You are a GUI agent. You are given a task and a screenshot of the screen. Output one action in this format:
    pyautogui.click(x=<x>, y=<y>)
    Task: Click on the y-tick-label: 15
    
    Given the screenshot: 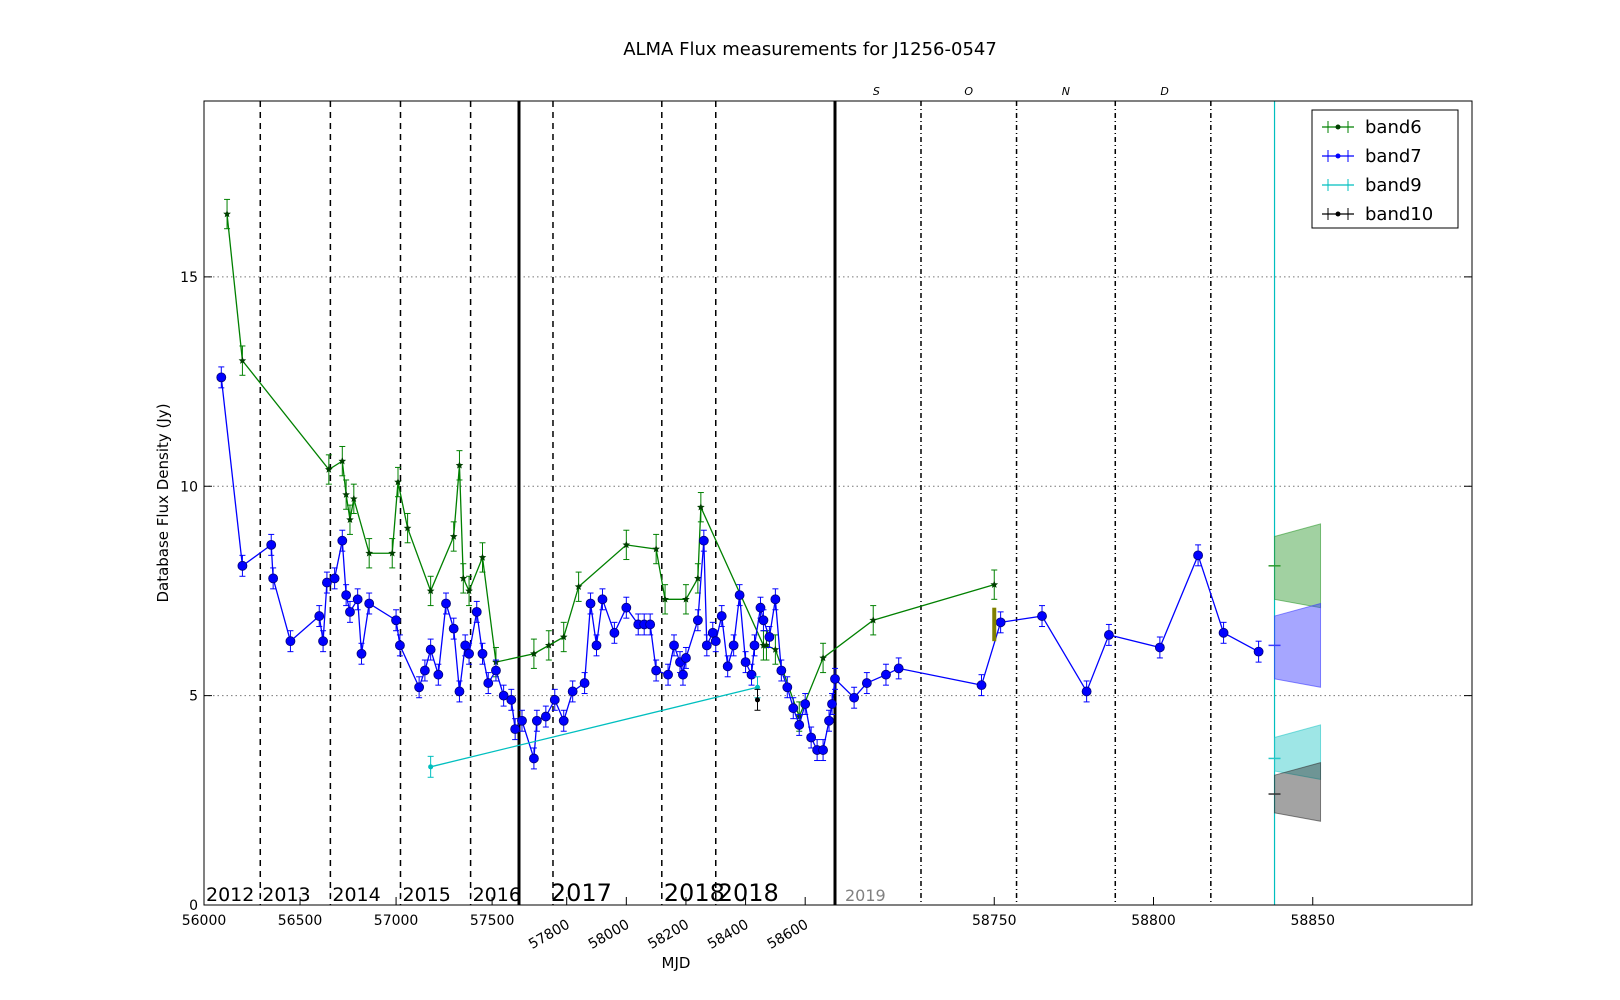 What is the action you would take?
    pyautogui.click(x=189, y=278)
    